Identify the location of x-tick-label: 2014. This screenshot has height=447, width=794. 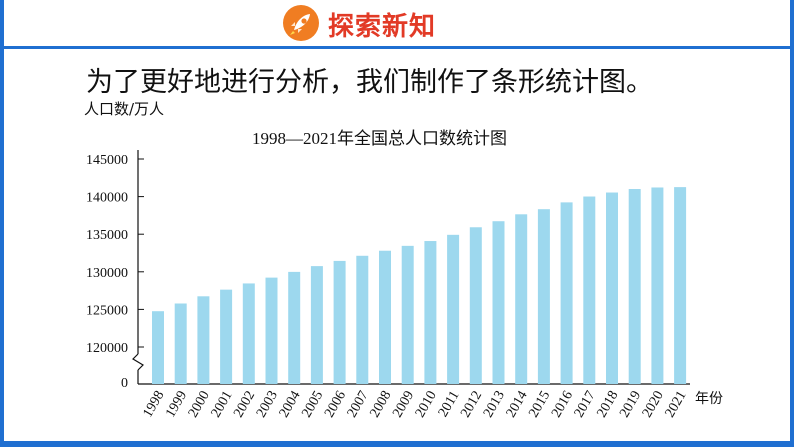
(517, 405).